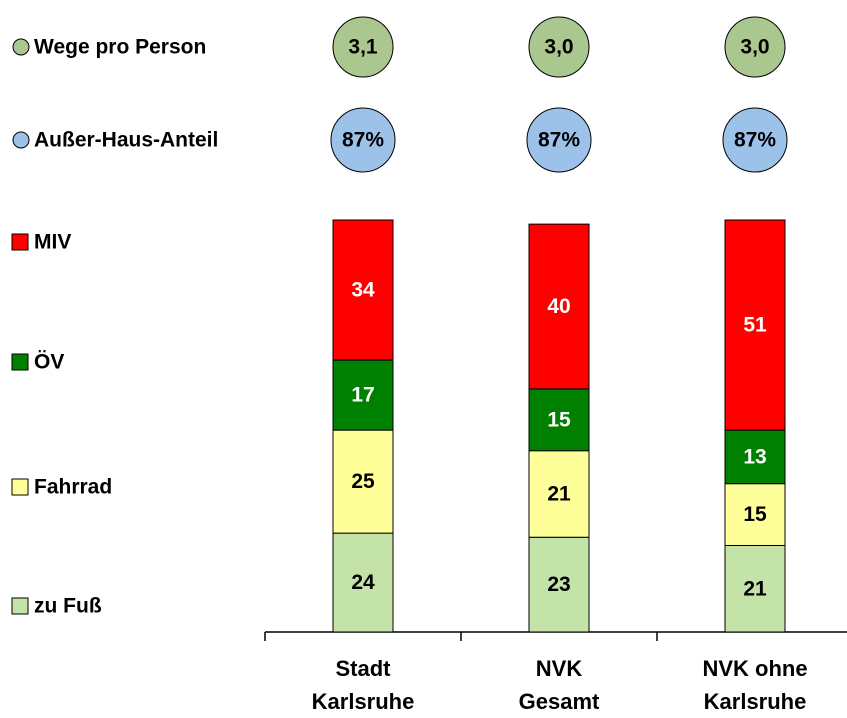 The image size is (847, 718). I want to click on data-label: 40, so click(558, 306).